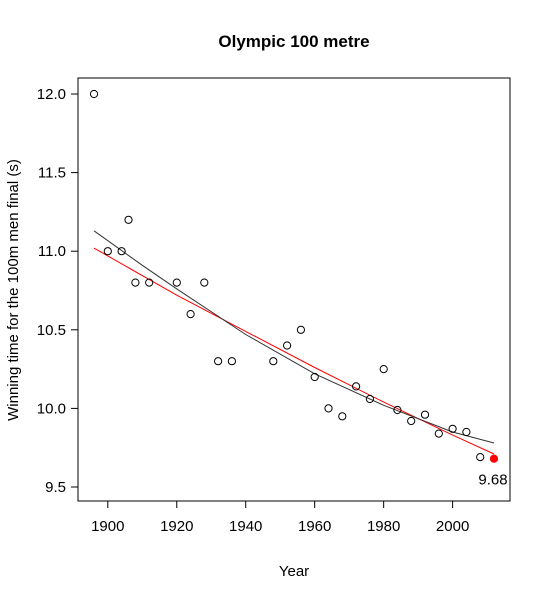  Describe the element at coordinates (452, 526) in the screenshot. I see `x-tick-label: 2000` at that location.